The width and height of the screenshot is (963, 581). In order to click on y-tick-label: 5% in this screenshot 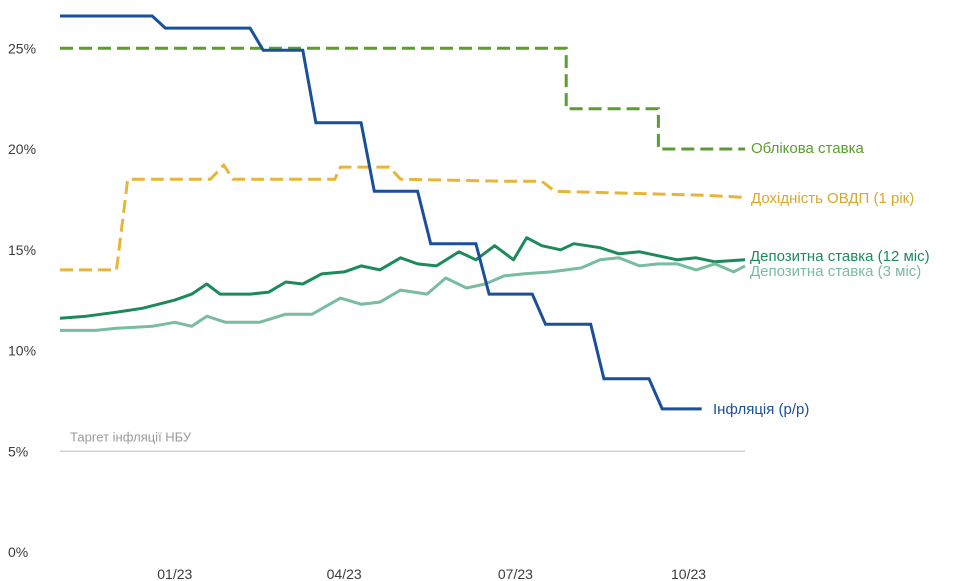, I will do `click(18, 451)`.